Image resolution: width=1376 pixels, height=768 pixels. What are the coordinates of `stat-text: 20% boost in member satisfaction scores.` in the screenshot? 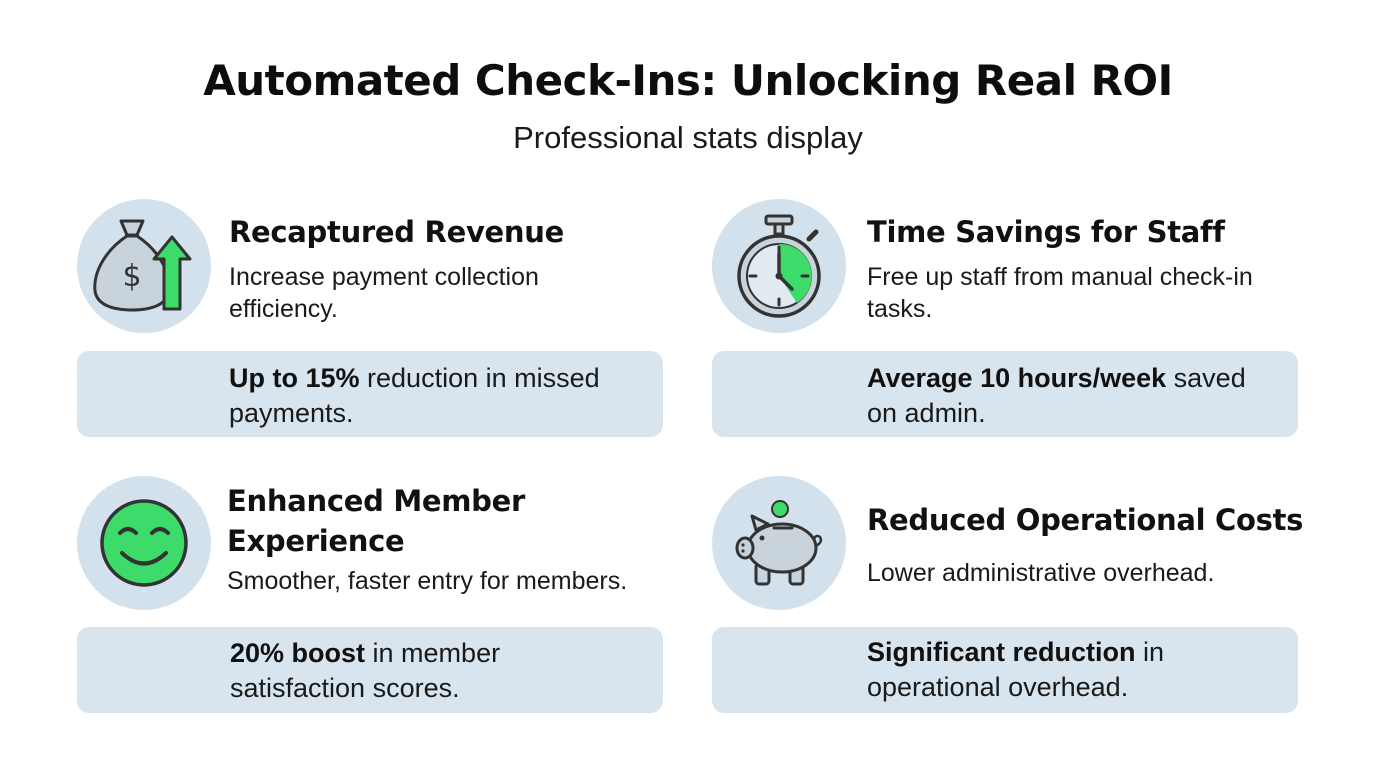 It's located at (405, 671).